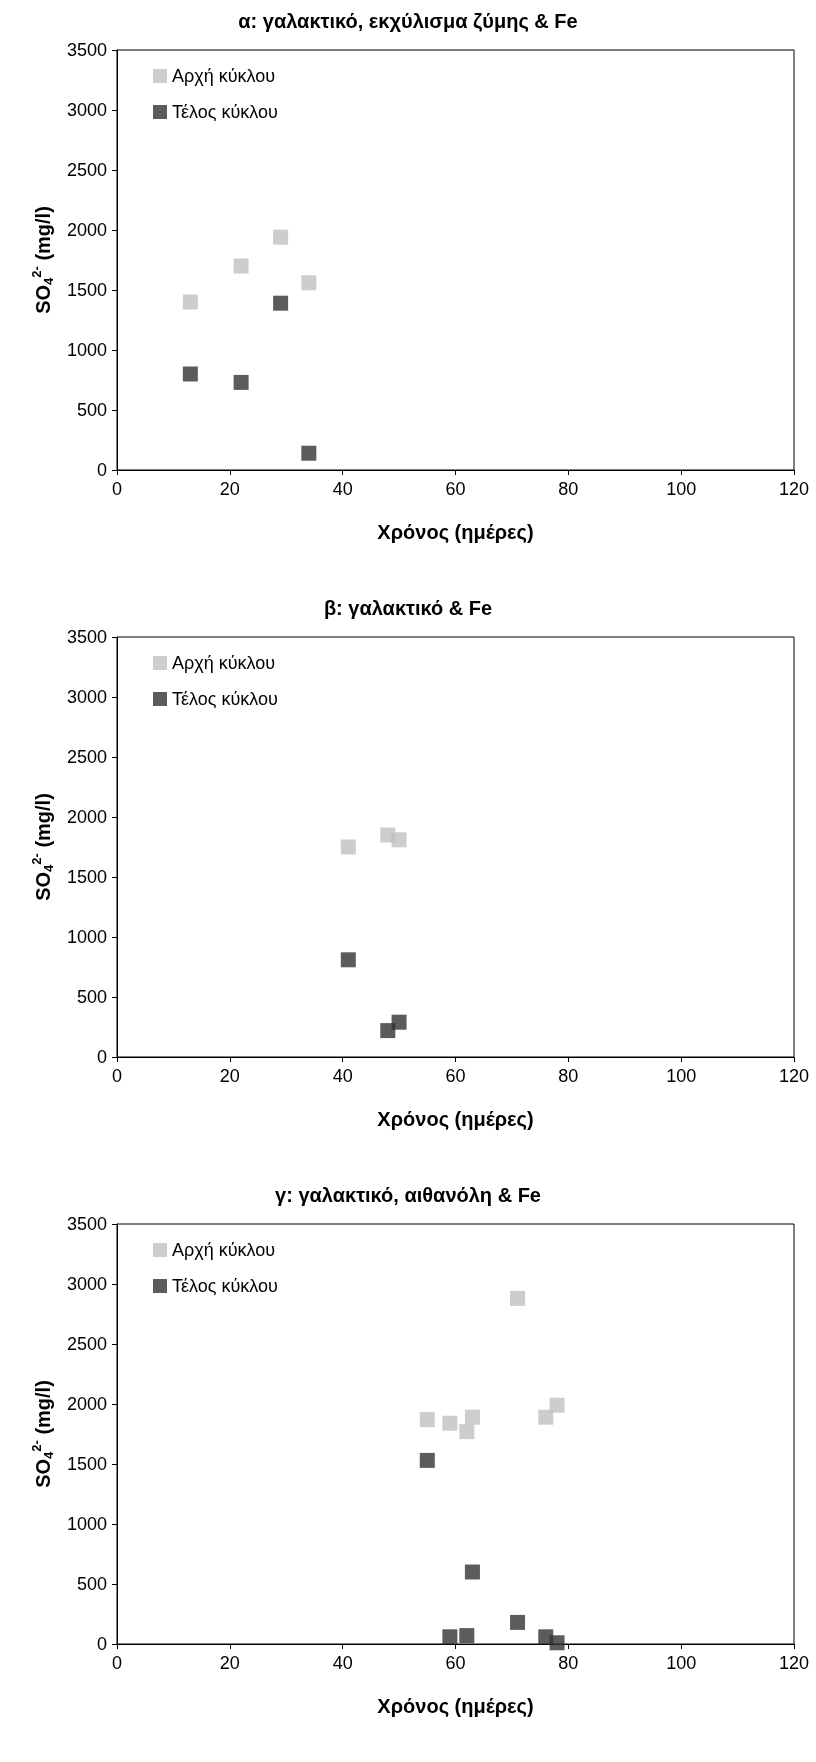 Image resolution: width=816 pixels, height=1762 pixels. What do you see at coordinates (408, 608) in the screenshot?
I see `chart-title: β: γαλακτικό & Fe` at bounding box center [408, 608].